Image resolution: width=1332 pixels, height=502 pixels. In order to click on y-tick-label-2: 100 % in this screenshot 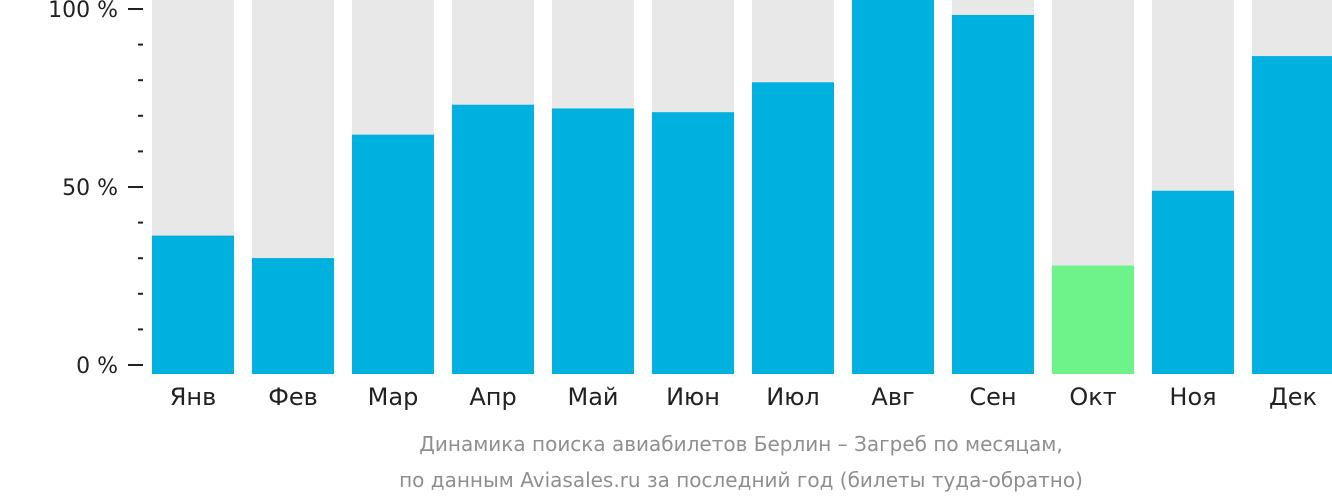, I will do `click(83, 11)`.